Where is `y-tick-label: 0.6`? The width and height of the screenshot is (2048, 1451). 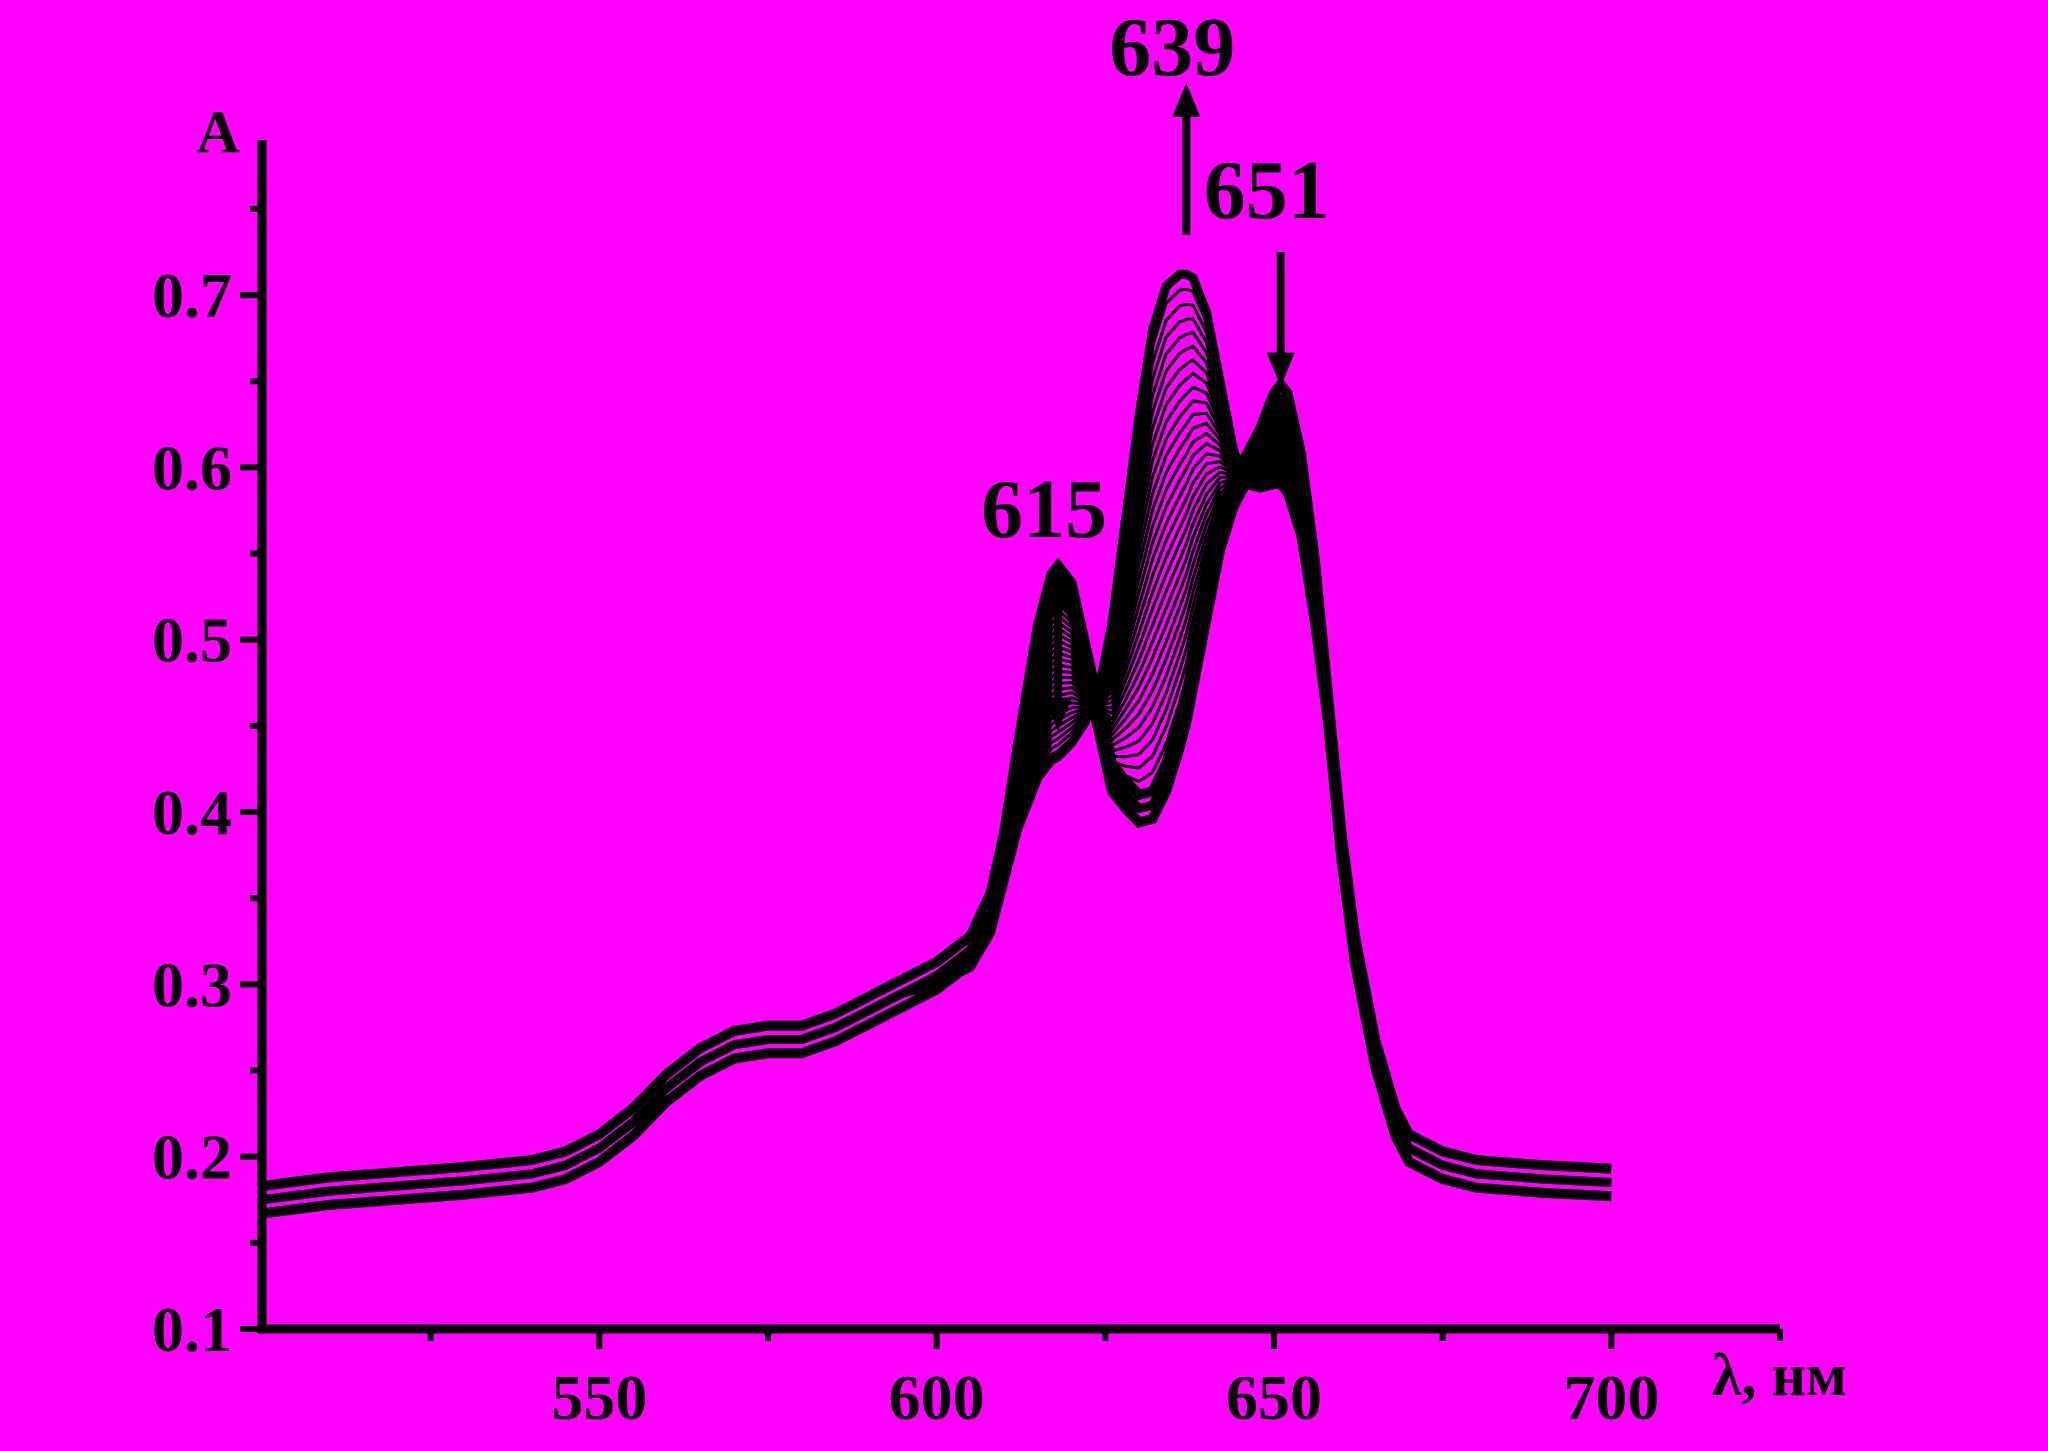
y-tick-label: 0.6 is located at coordinates (192, 467).